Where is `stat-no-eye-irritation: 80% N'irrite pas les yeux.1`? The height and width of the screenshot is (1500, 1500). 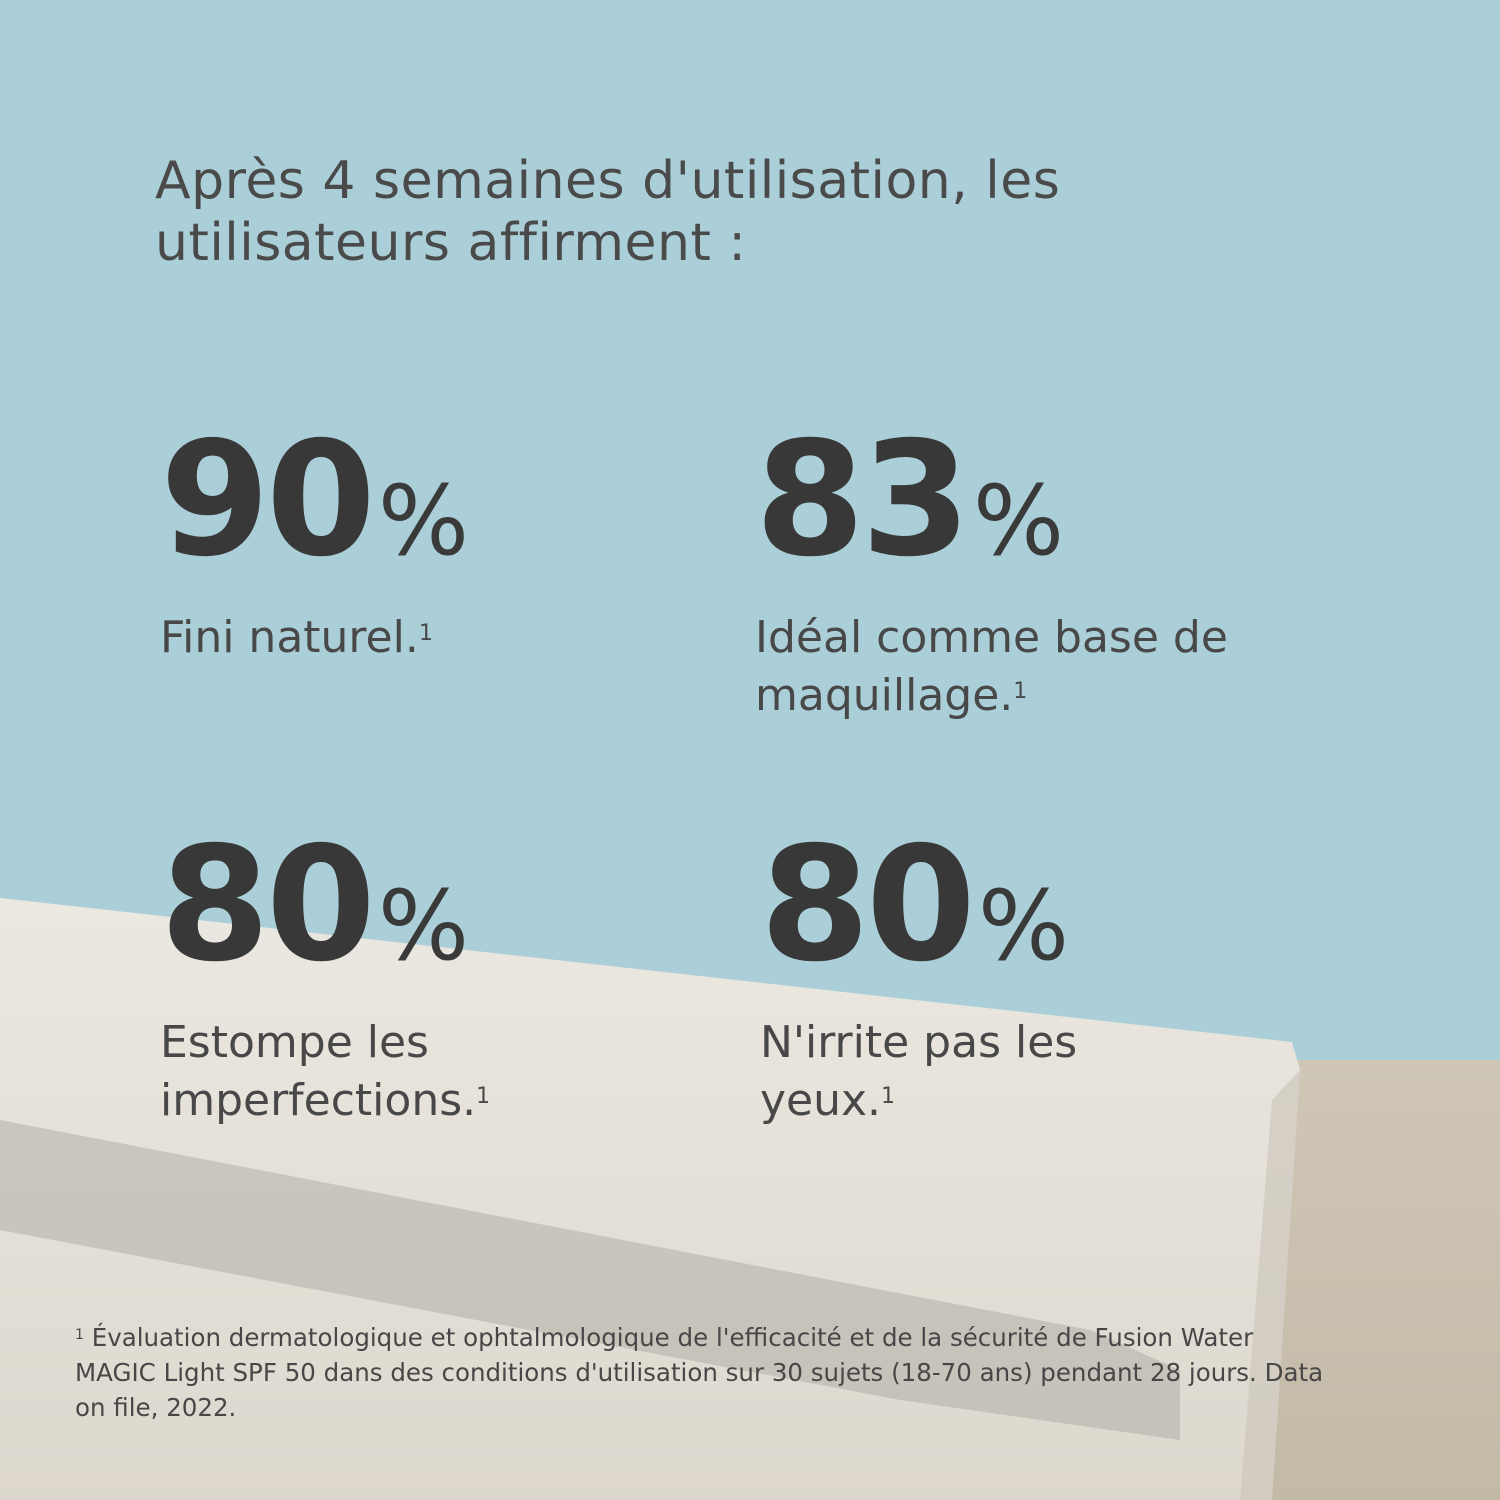 stat-no-eye-irritation: 80% N'irrite pas les yeux.1 is located at coordinates (960, 977).